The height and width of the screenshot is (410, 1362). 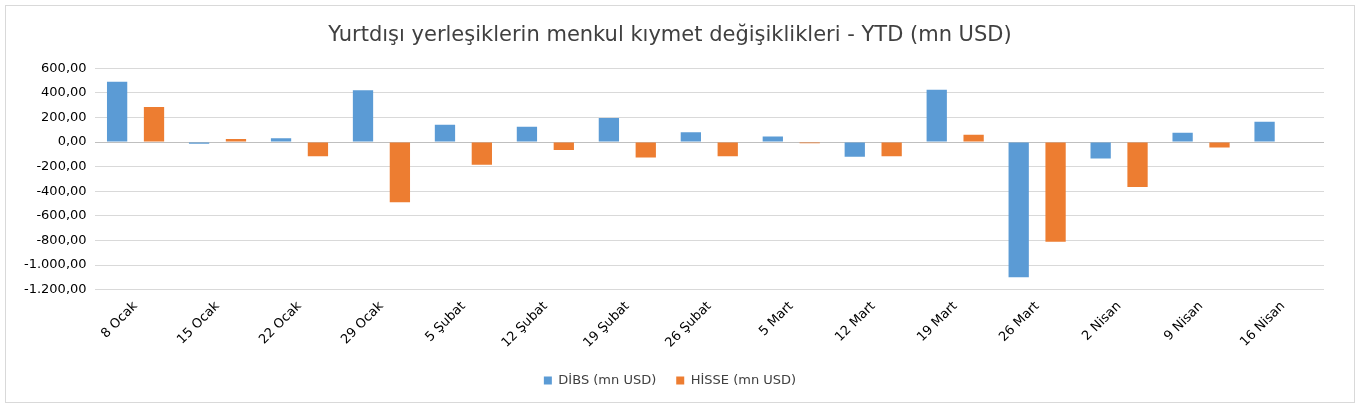 What do you see at coordinates (61, 190) in the screenshot?
I see `y-tick-label: -400,00` at bounding box center [61, 190].